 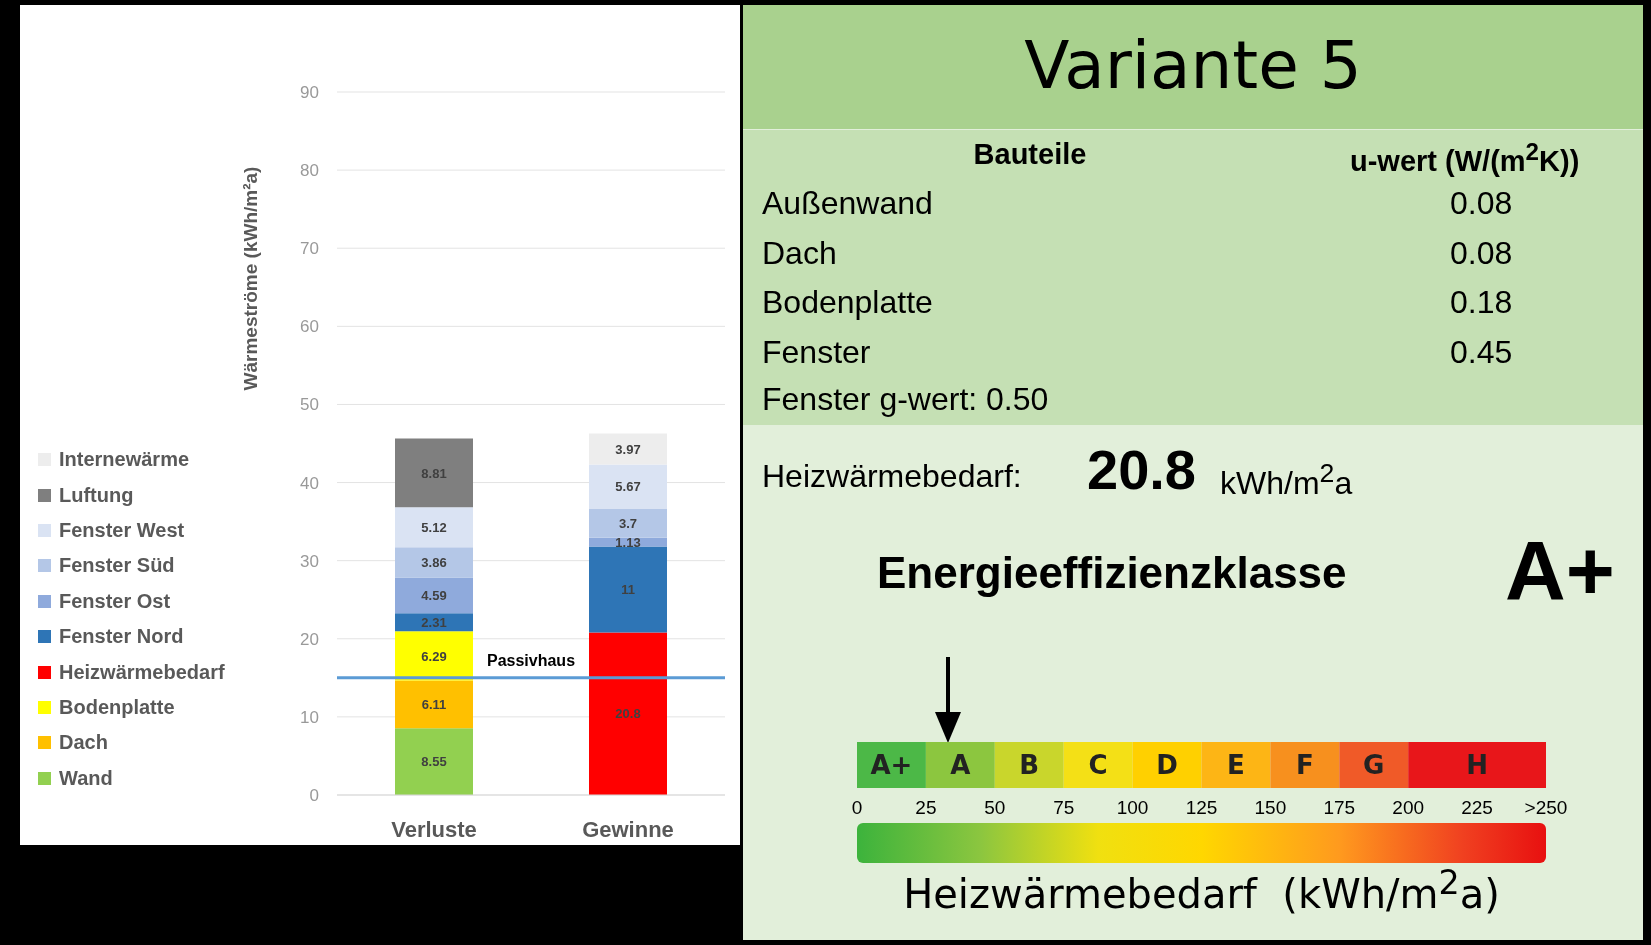 I want to click on x-tick-label: 150, so click(x=1270, y=808).